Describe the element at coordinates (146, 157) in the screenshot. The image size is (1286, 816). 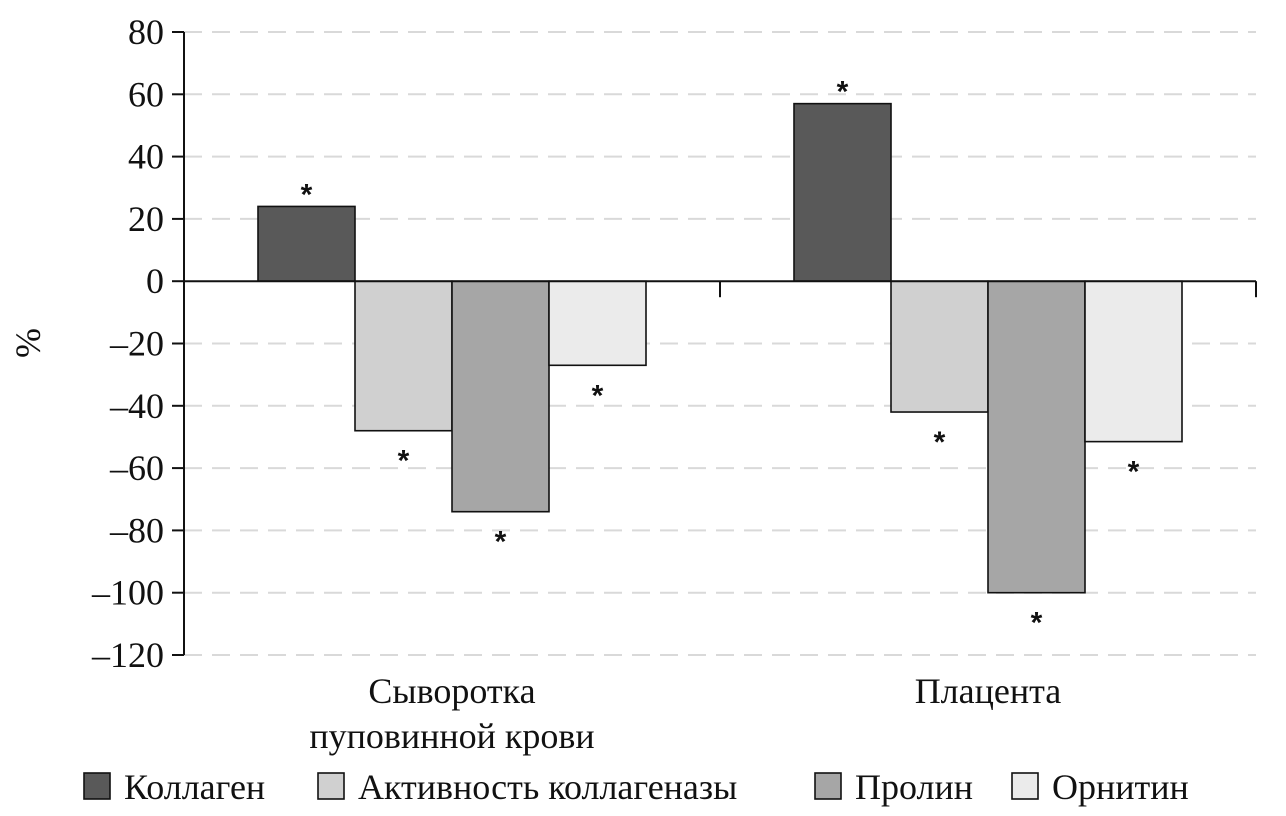
I see `y-tick-label: 40` at that location.